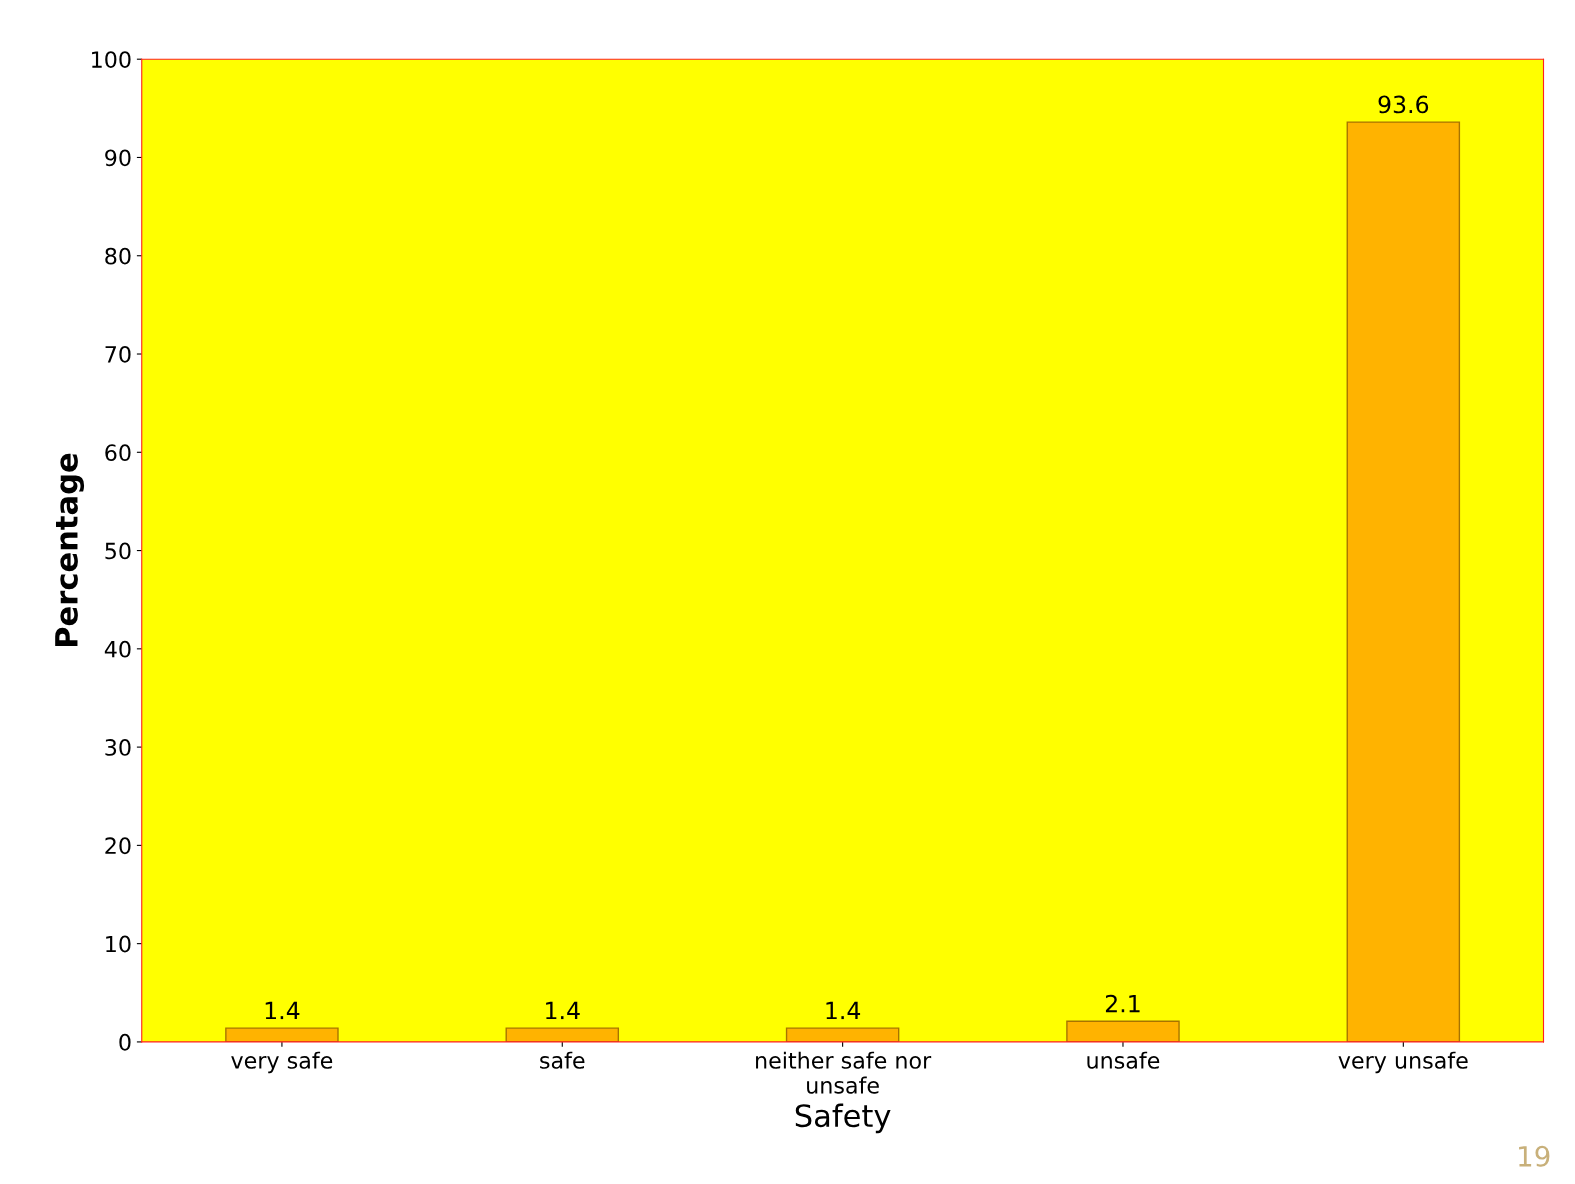 This screenshot has height=1184, width=1575. Describe the element at coordinates (125, 1042) in the screenshot. I see `y-tick-label: 0` at that location.